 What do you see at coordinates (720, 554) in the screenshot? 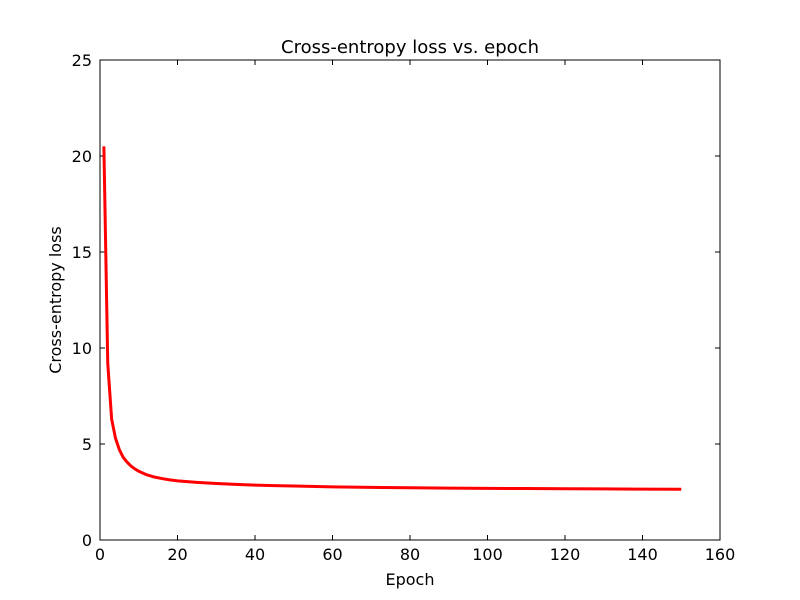
I see `x-tick-label: 160` at bounding box center [720, 554].